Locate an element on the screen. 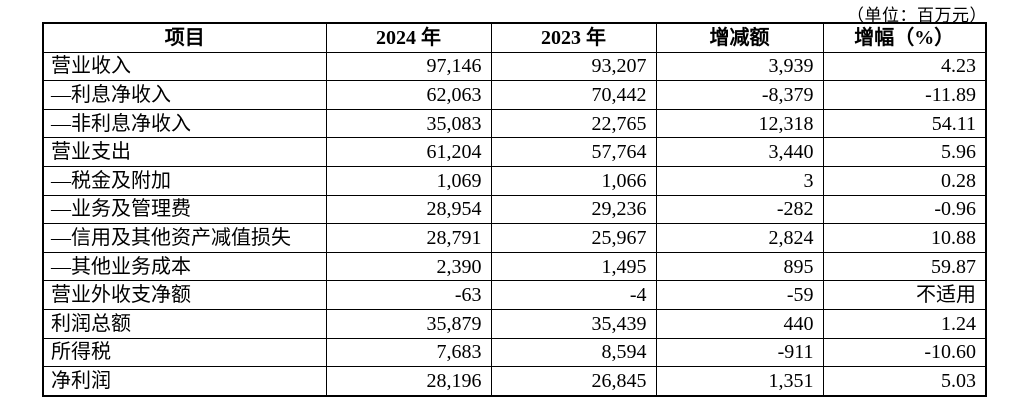 Image resolution: width=1011 pixels, height=401 pixels. value-cell: 3,939 is located at coordinates (739, 66).